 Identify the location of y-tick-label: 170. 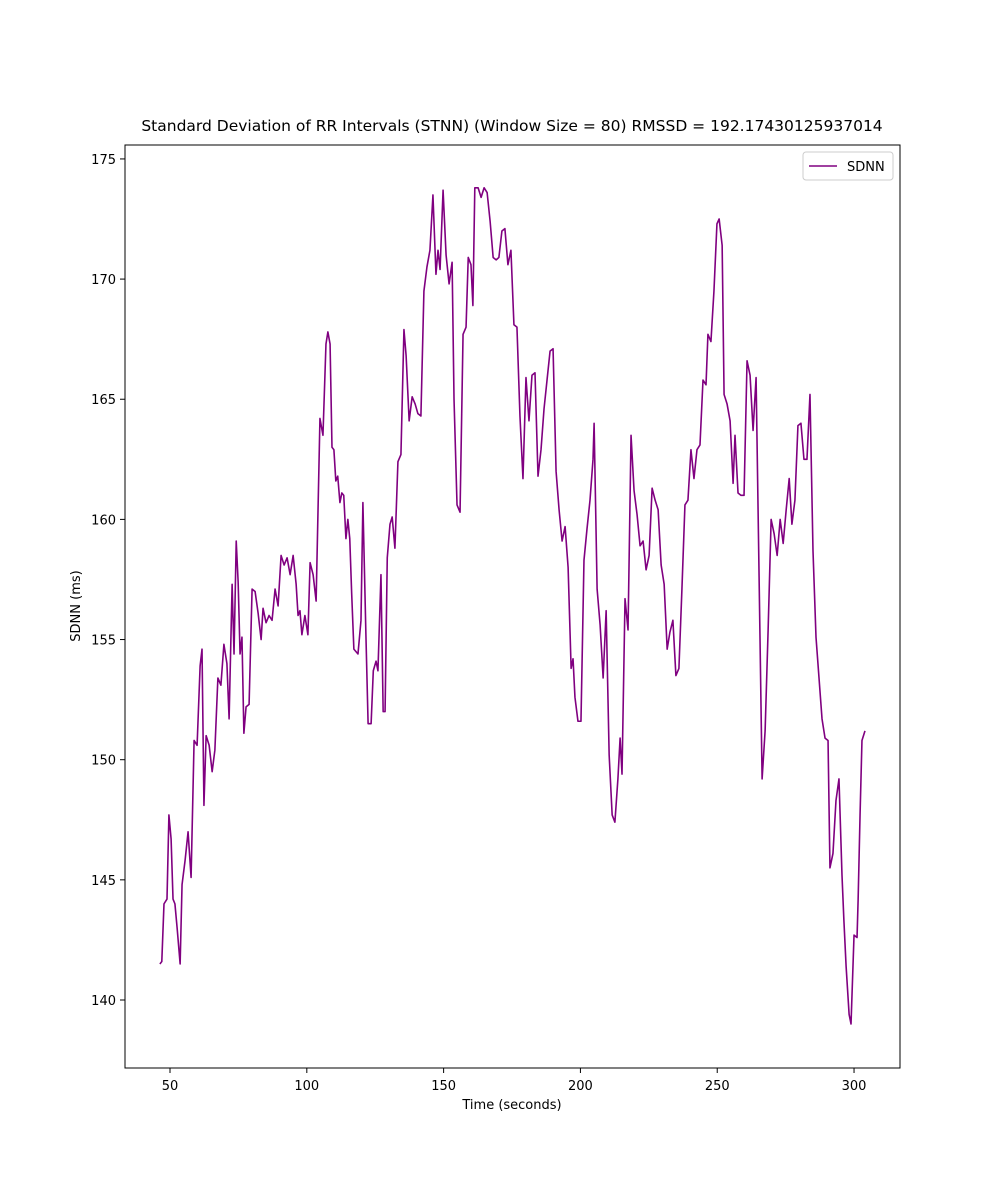
(103, 280).